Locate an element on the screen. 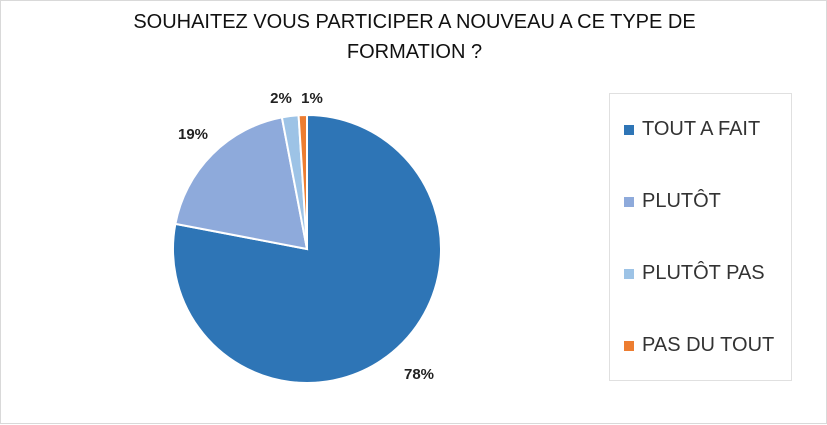 Image resolution: width=827 pixels, height=425 pixels. legend-label-plutot-pas: PLUTÔT PAS is located at coordinates (703, 273).